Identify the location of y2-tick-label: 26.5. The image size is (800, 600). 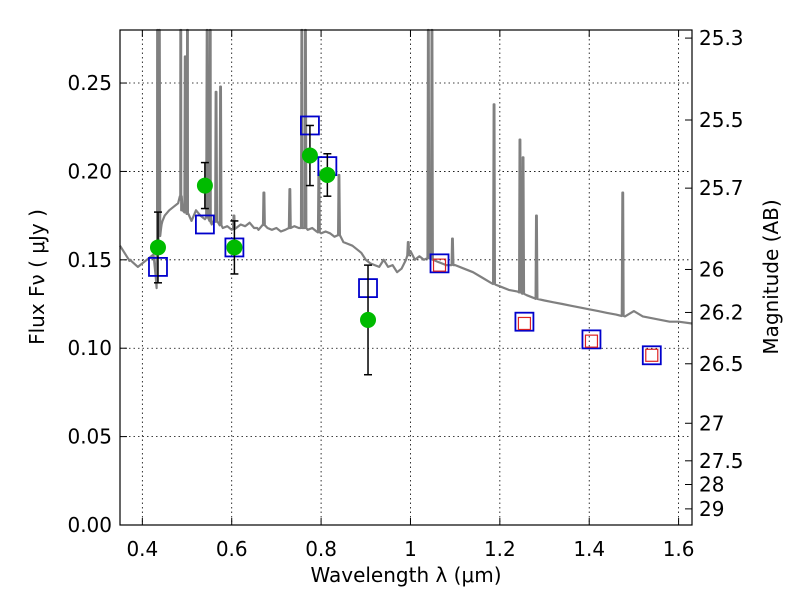
(721, 364).